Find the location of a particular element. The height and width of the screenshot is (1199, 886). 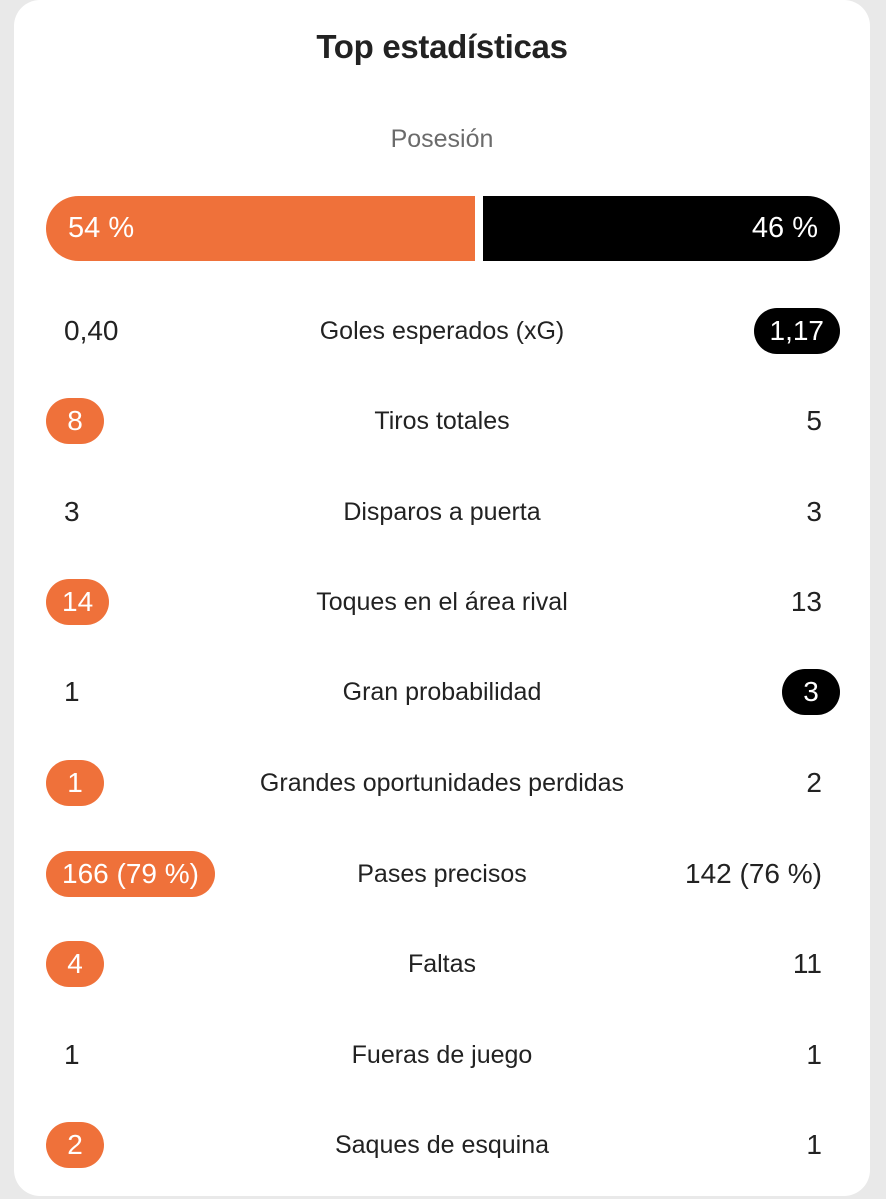

stat-label: Gran probabilidad is located at coordinates (442, 692).